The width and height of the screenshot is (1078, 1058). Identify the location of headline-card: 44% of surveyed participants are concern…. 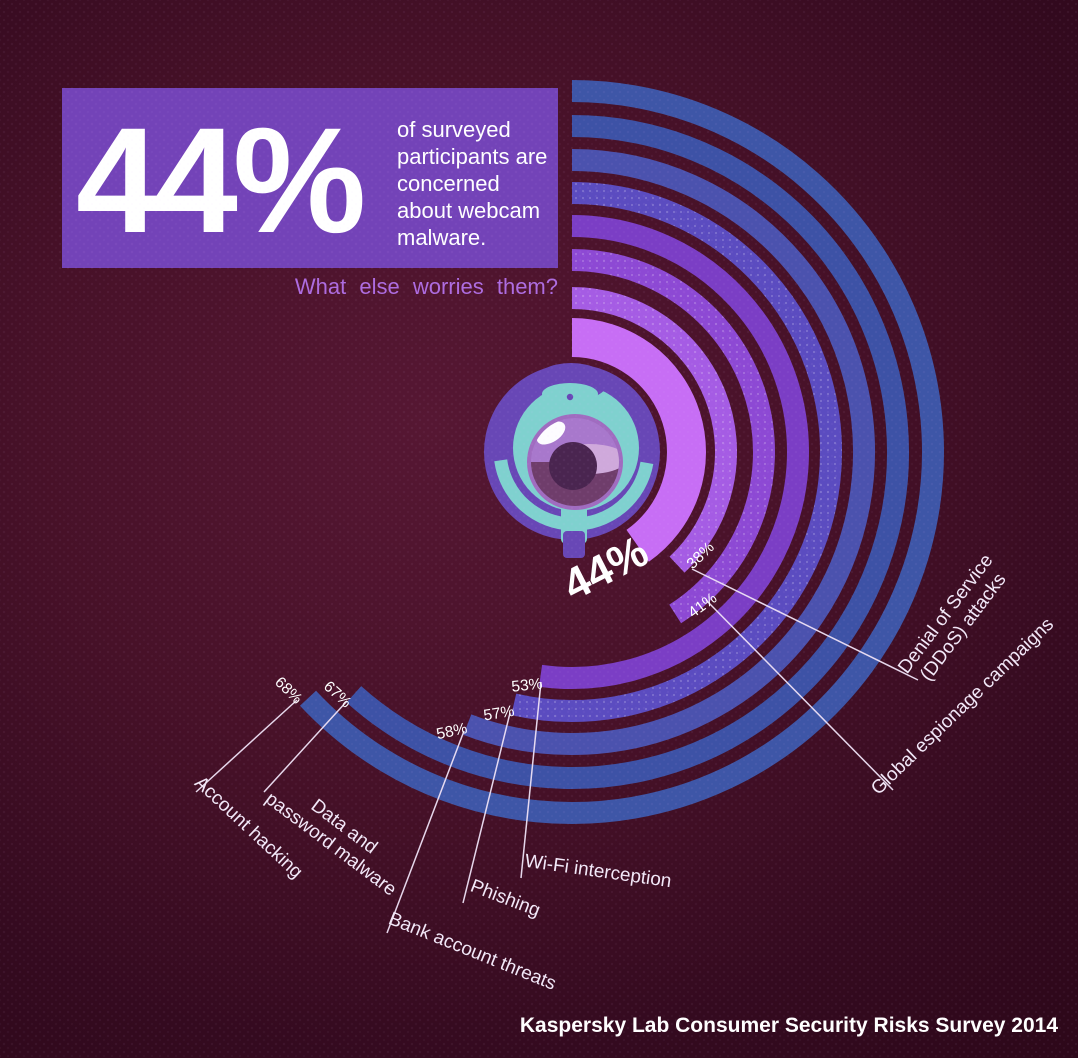
(310, 178).